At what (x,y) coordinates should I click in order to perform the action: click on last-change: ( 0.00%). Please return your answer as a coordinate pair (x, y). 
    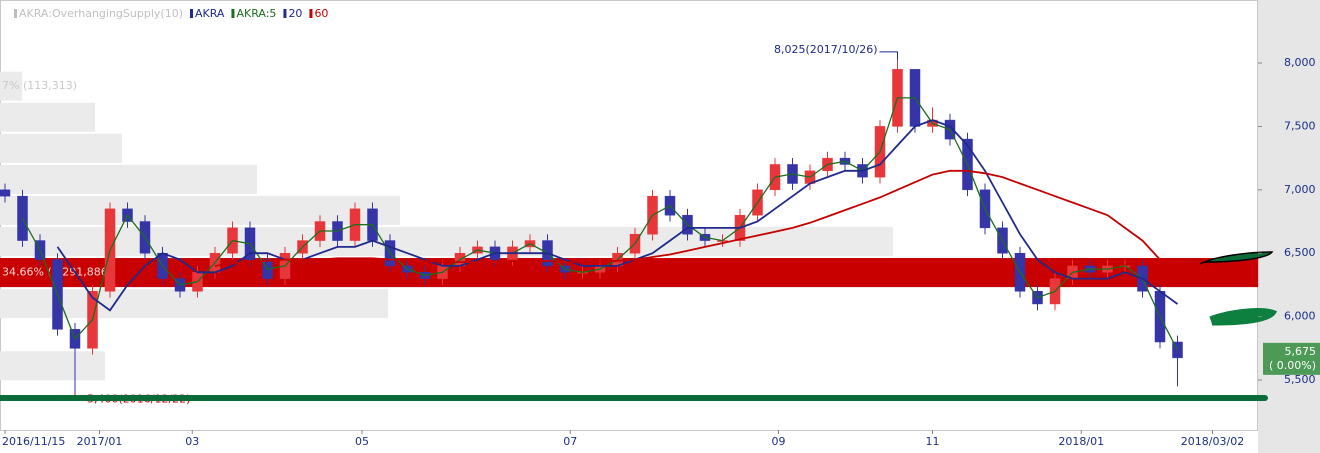
    Looking at the image, I should click on (1292, 365).